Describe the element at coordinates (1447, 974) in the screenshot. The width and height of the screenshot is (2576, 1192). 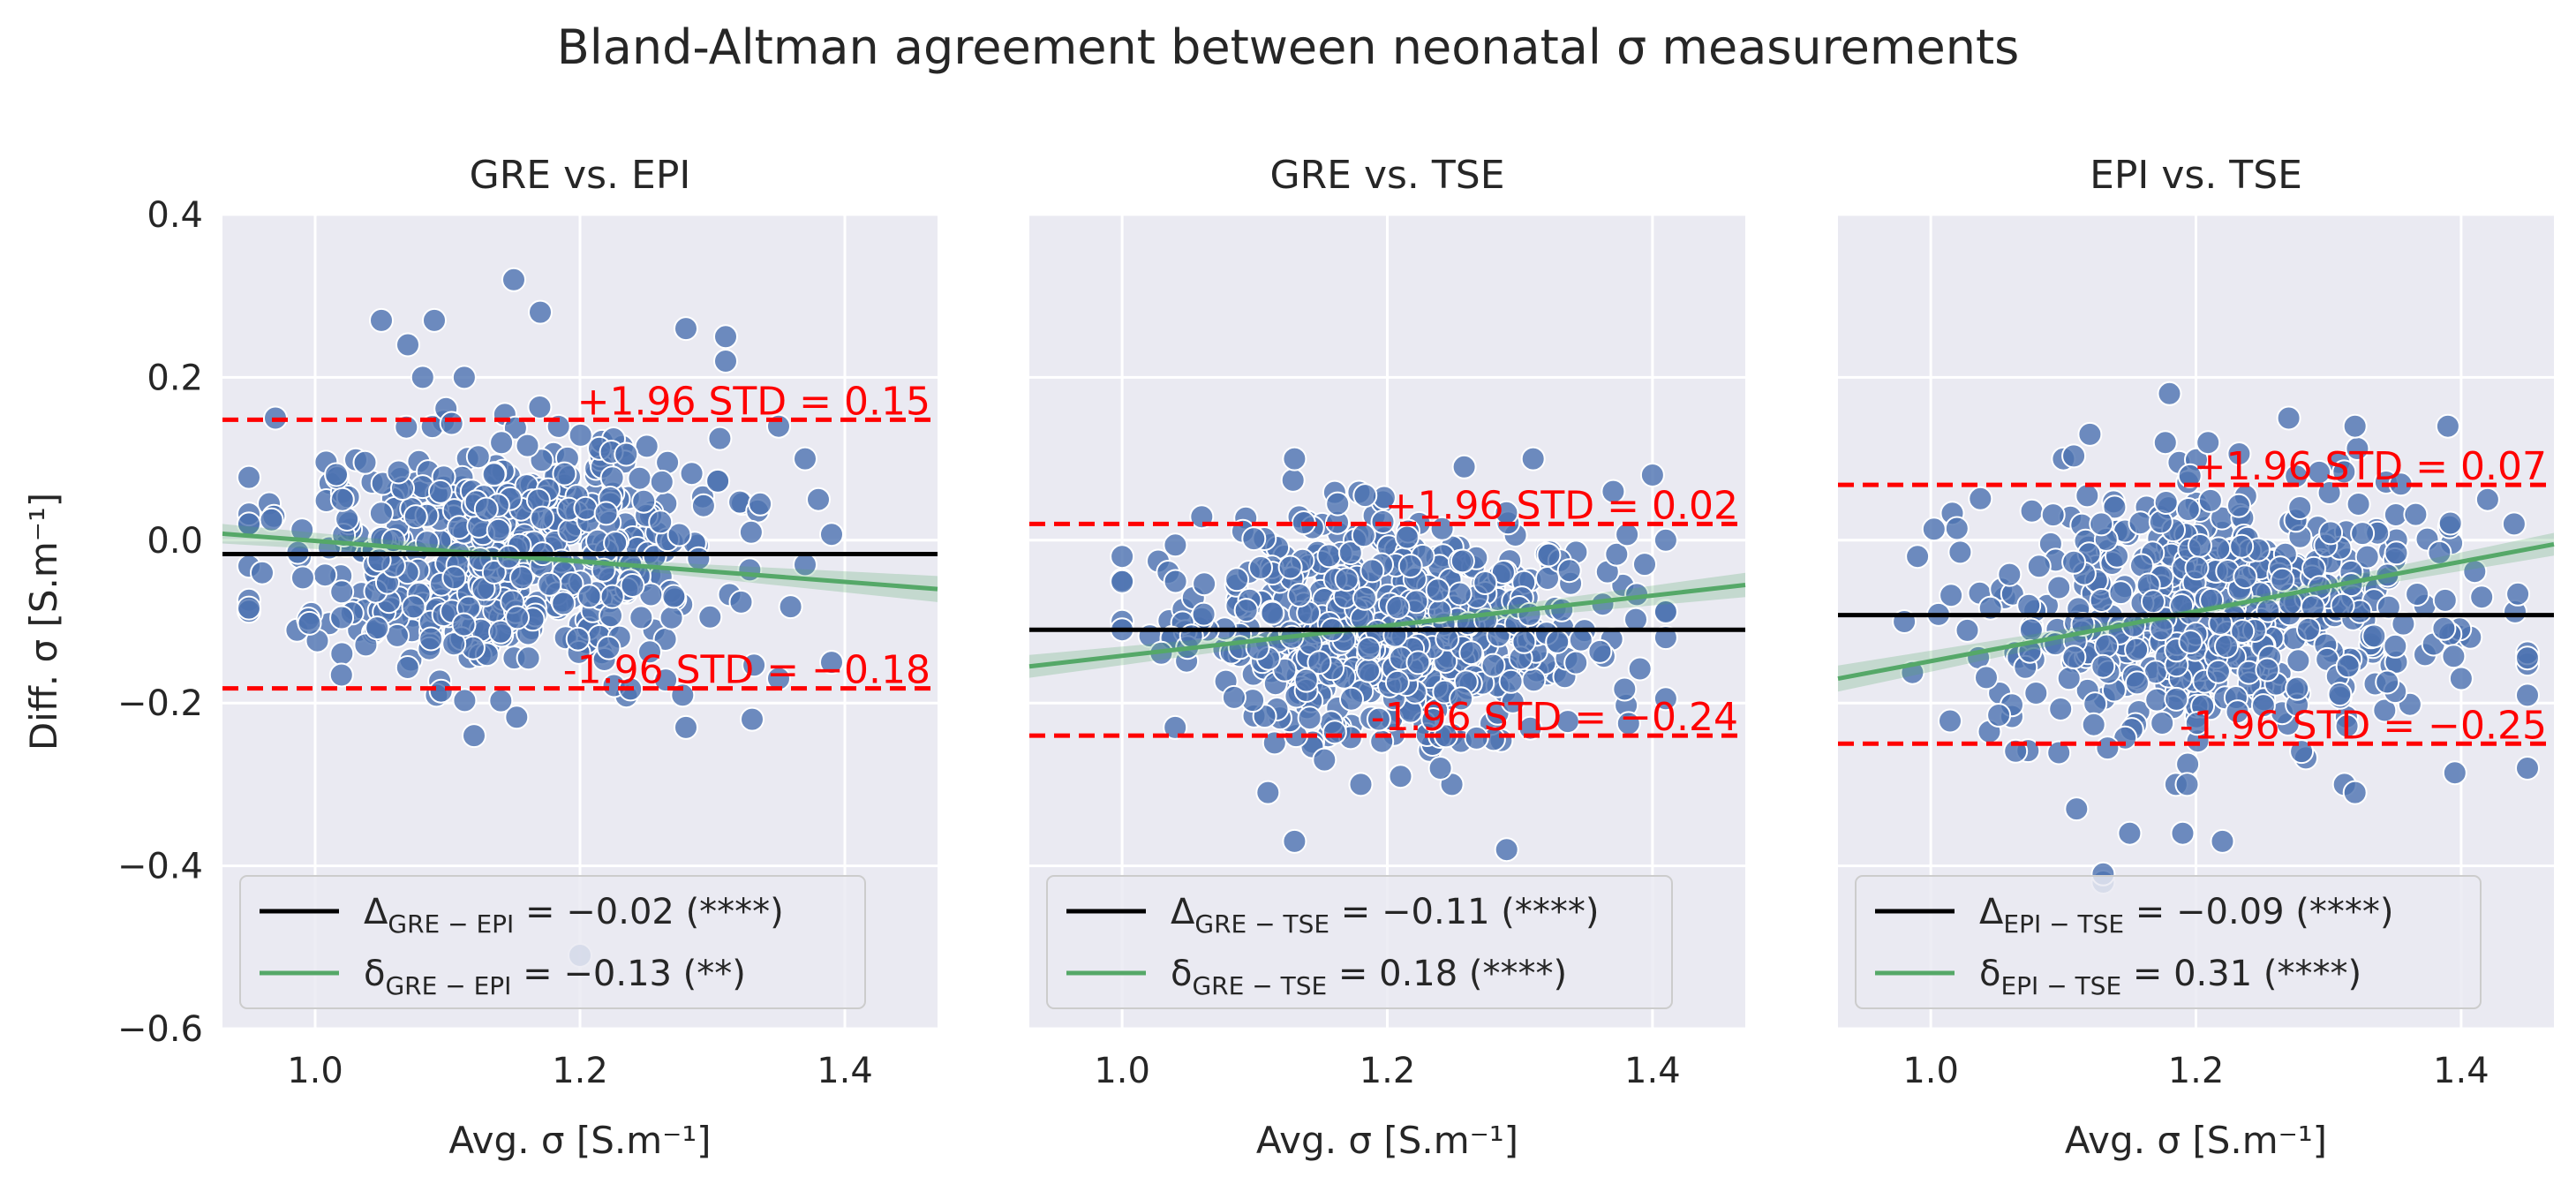
I see `legend-value: = 0.18 (****)` at that location.